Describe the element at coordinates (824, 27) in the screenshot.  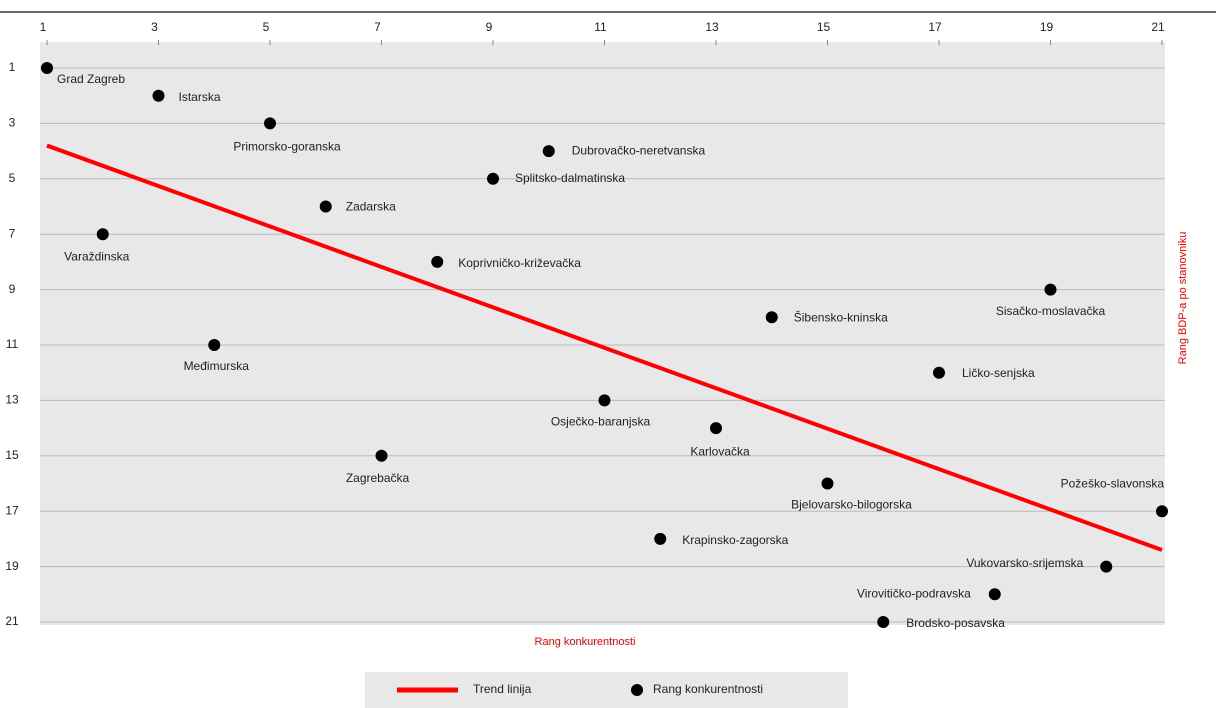
I see `x-tick-label: 15` at that location.